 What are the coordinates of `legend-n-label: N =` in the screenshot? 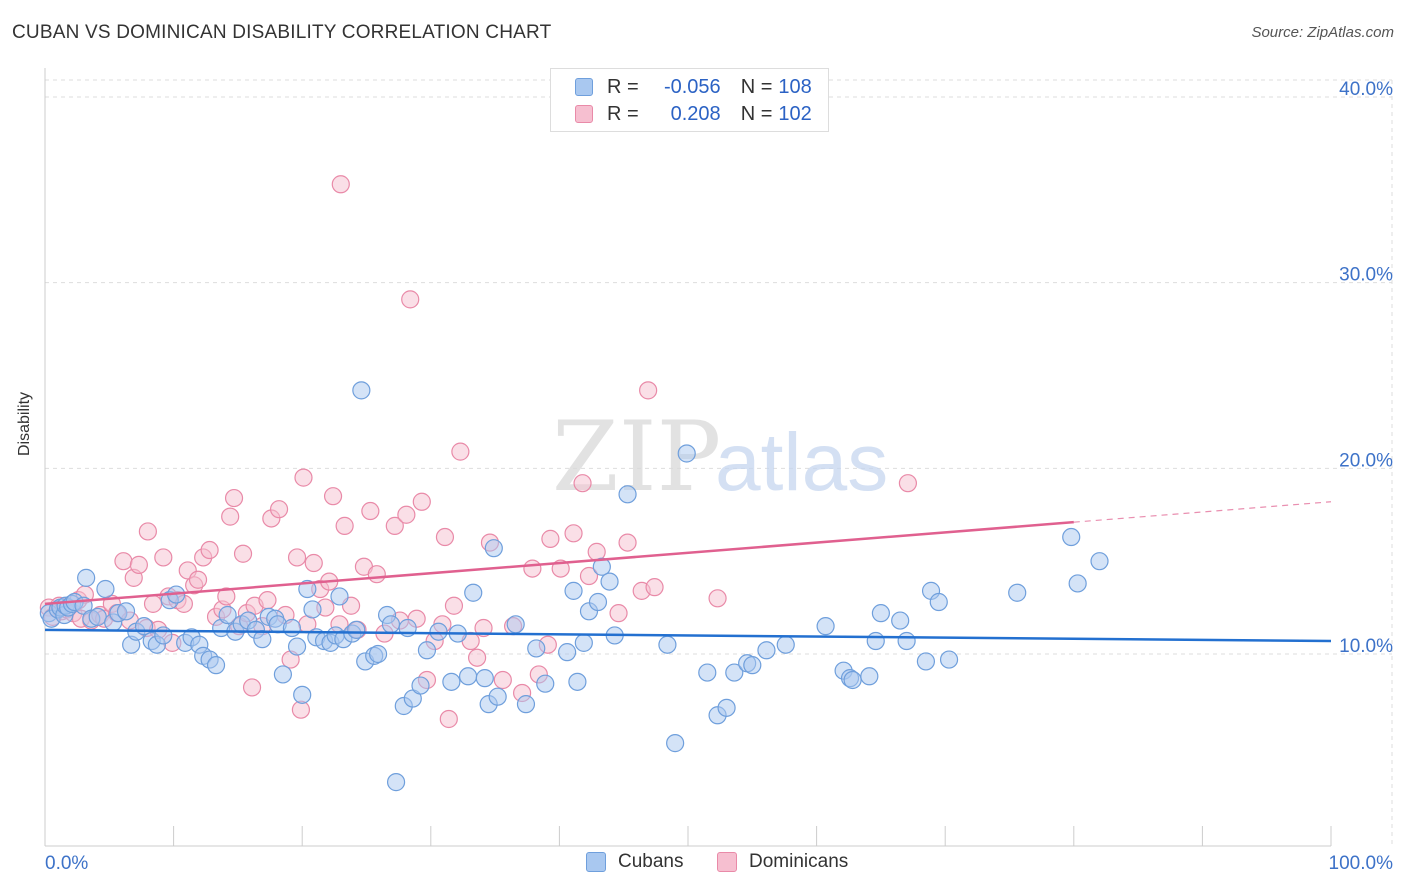 It's located at (756, 86).